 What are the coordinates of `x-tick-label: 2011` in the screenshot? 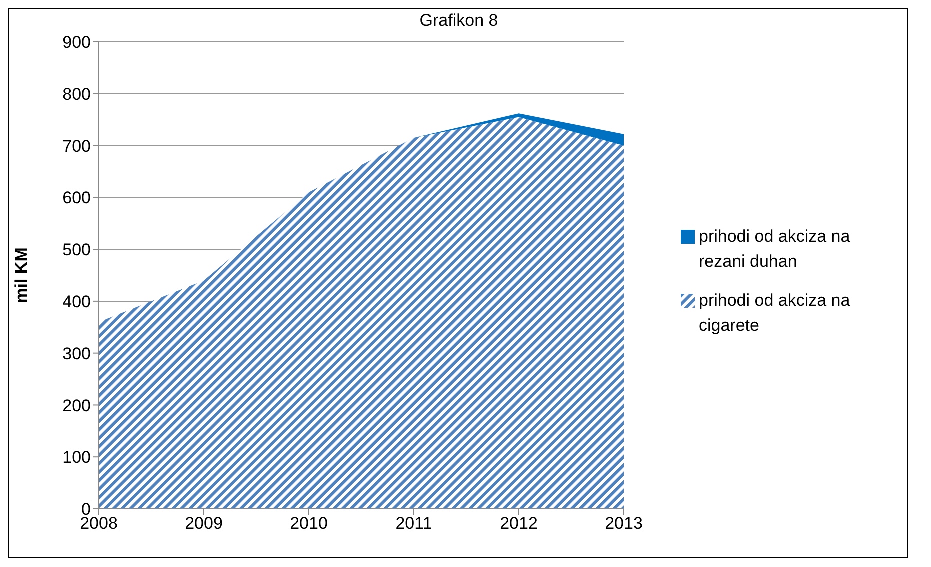 It's located at (414, 524).